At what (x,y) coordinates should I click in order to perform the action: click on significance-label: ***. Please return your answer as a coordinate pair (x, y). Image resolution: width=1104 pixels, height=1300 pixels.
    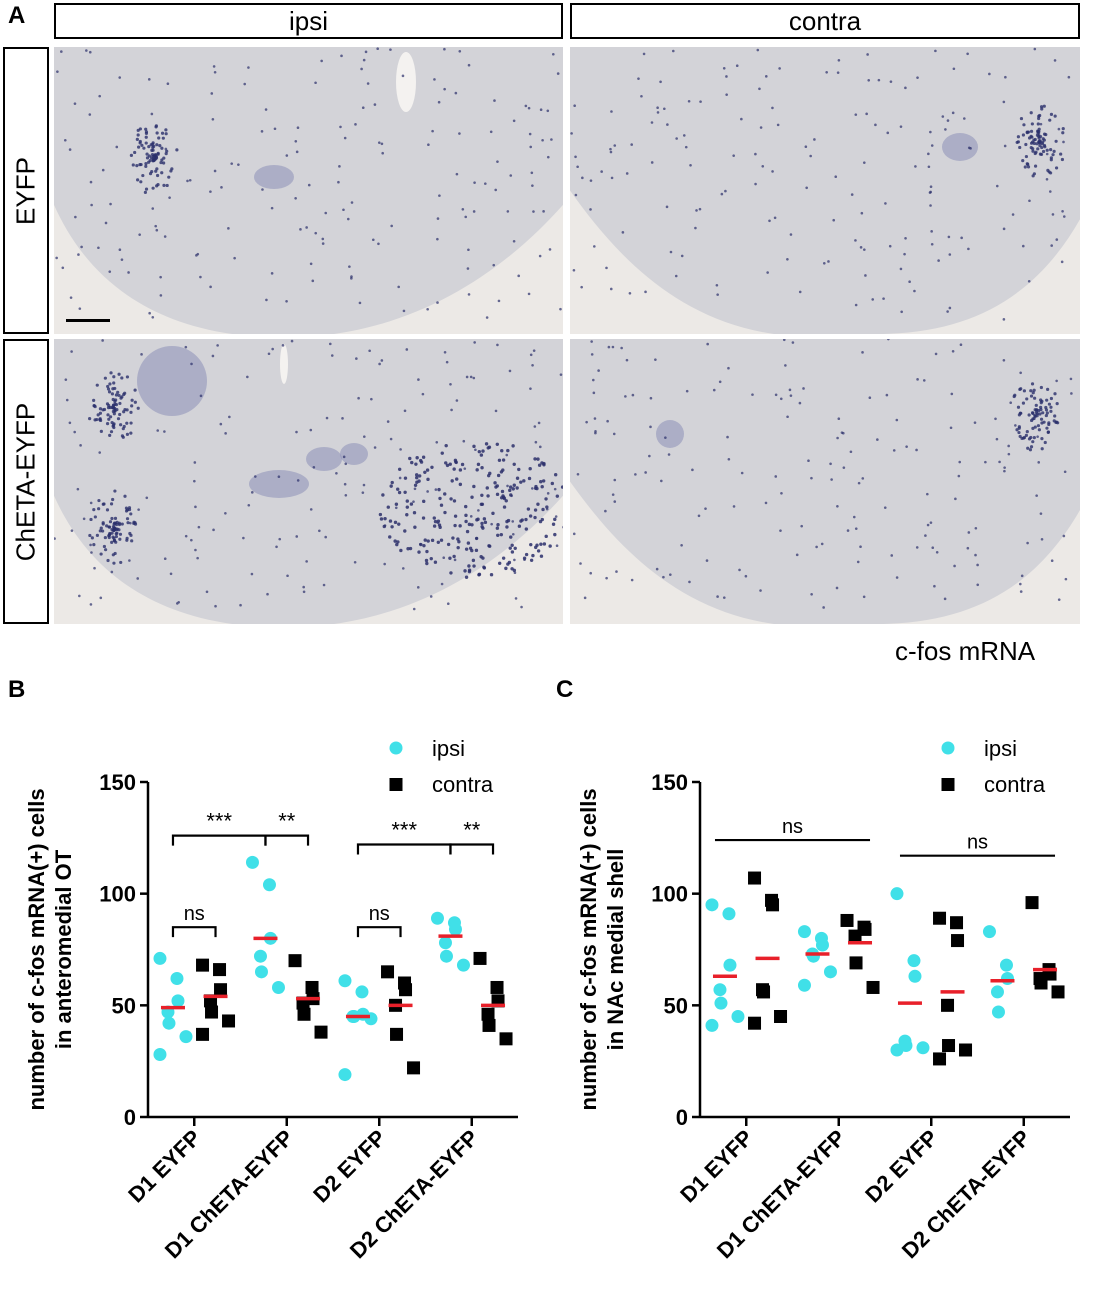
    Looking at the image, I should click on (219, 821).